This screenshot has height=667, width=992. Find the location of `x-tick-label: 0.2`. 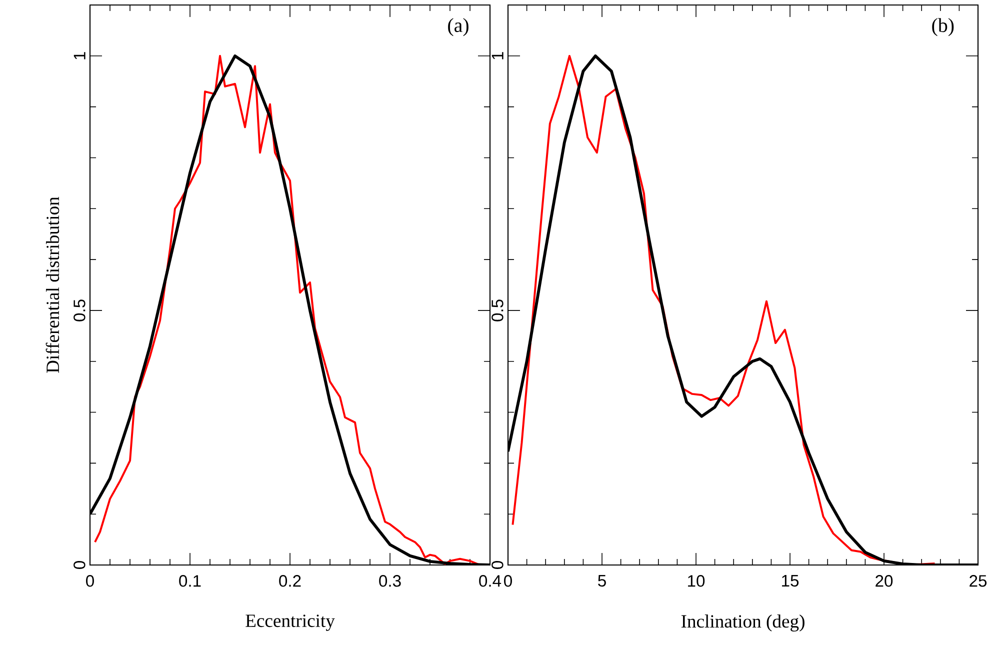

x-tick-label: 0.2 is located at coordinates (290, 581).